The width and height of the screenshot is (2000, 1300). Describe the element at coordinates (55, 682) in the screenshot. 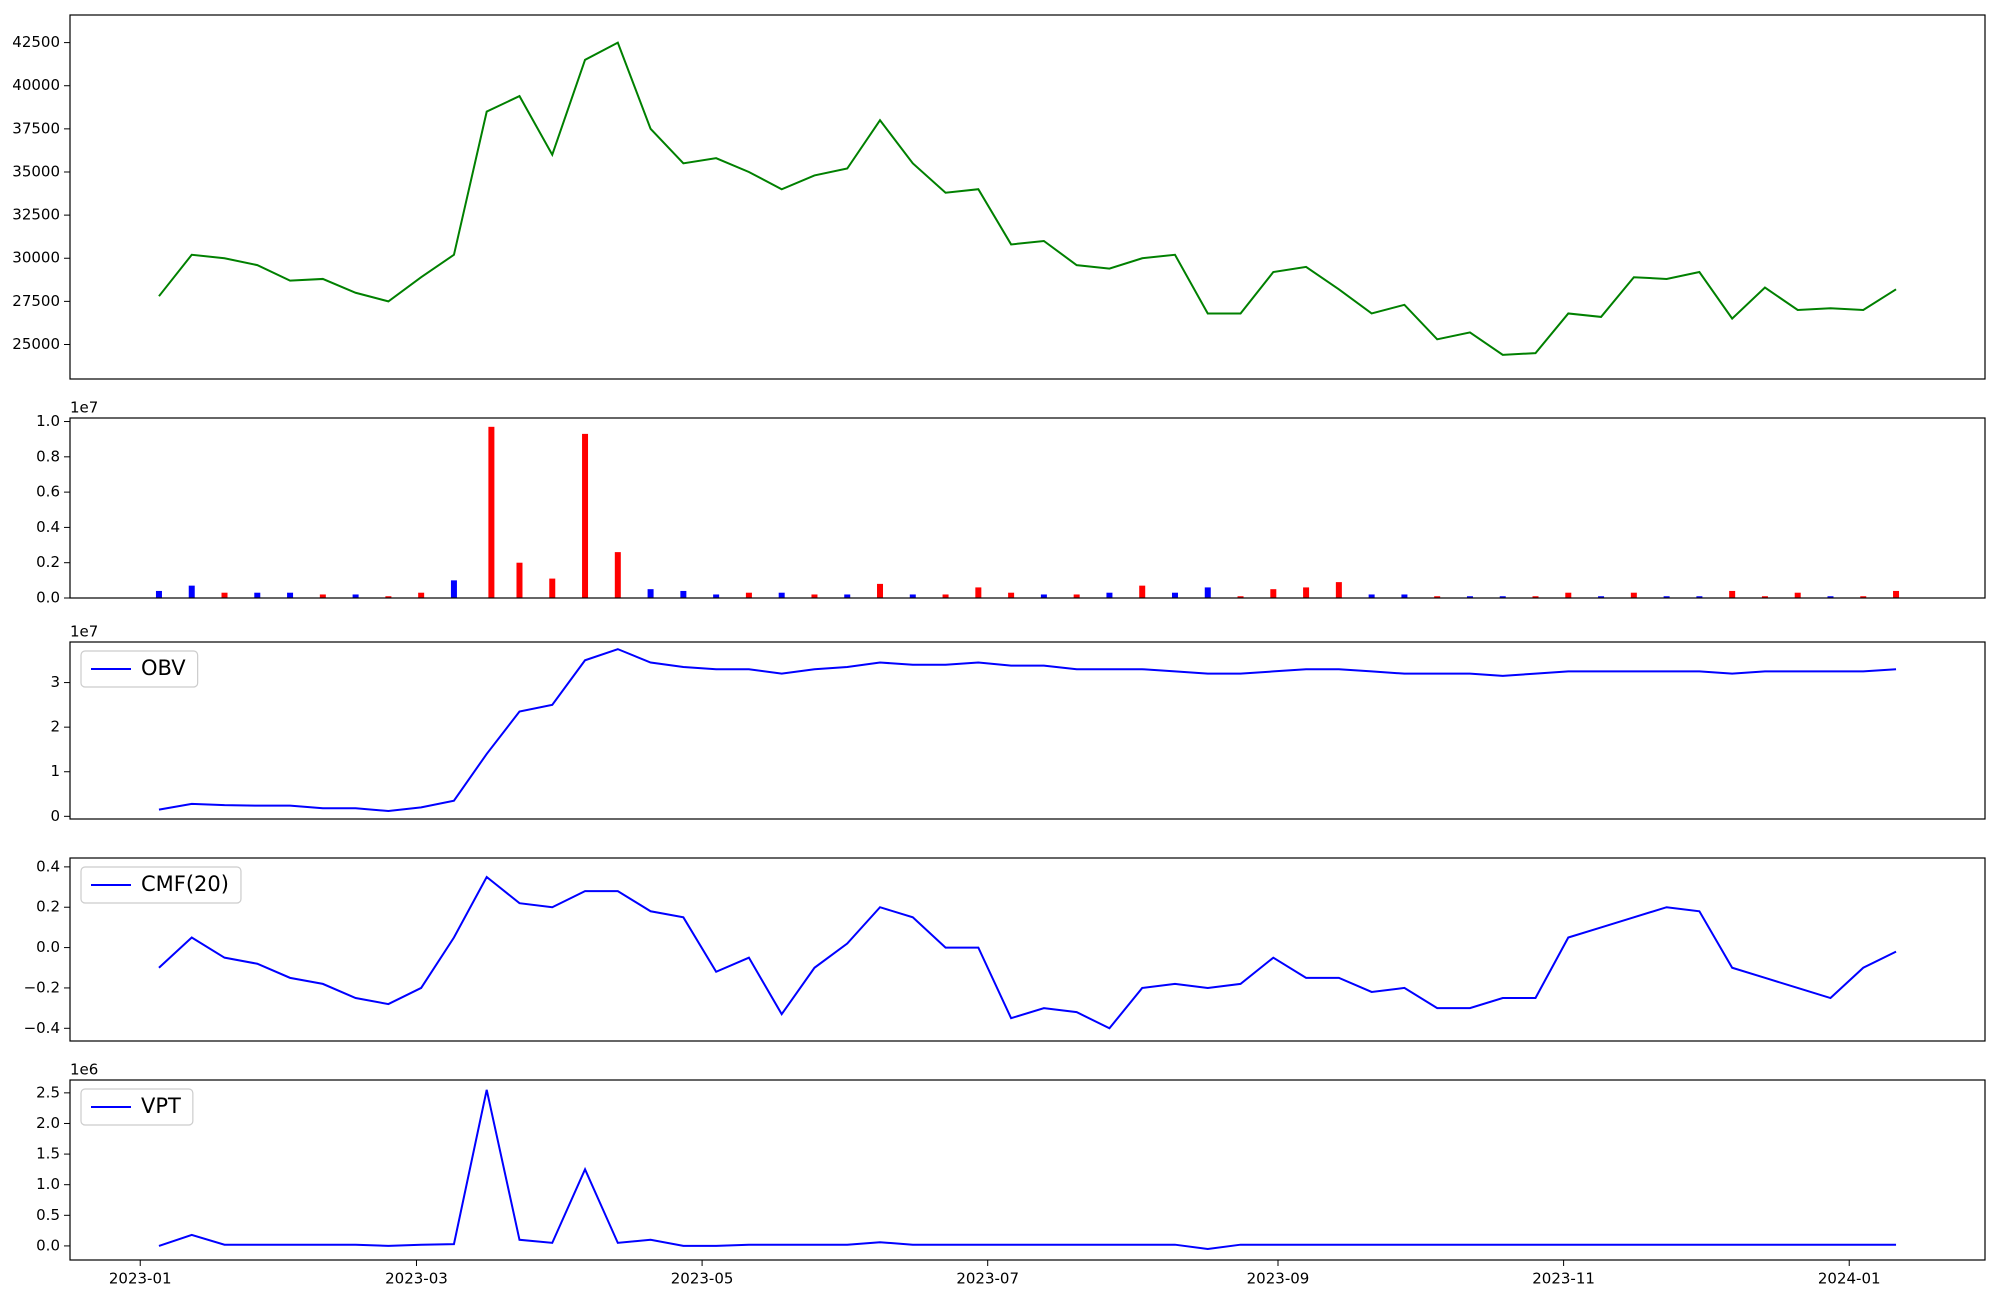

I see `y-tick-label: 3` at that location.